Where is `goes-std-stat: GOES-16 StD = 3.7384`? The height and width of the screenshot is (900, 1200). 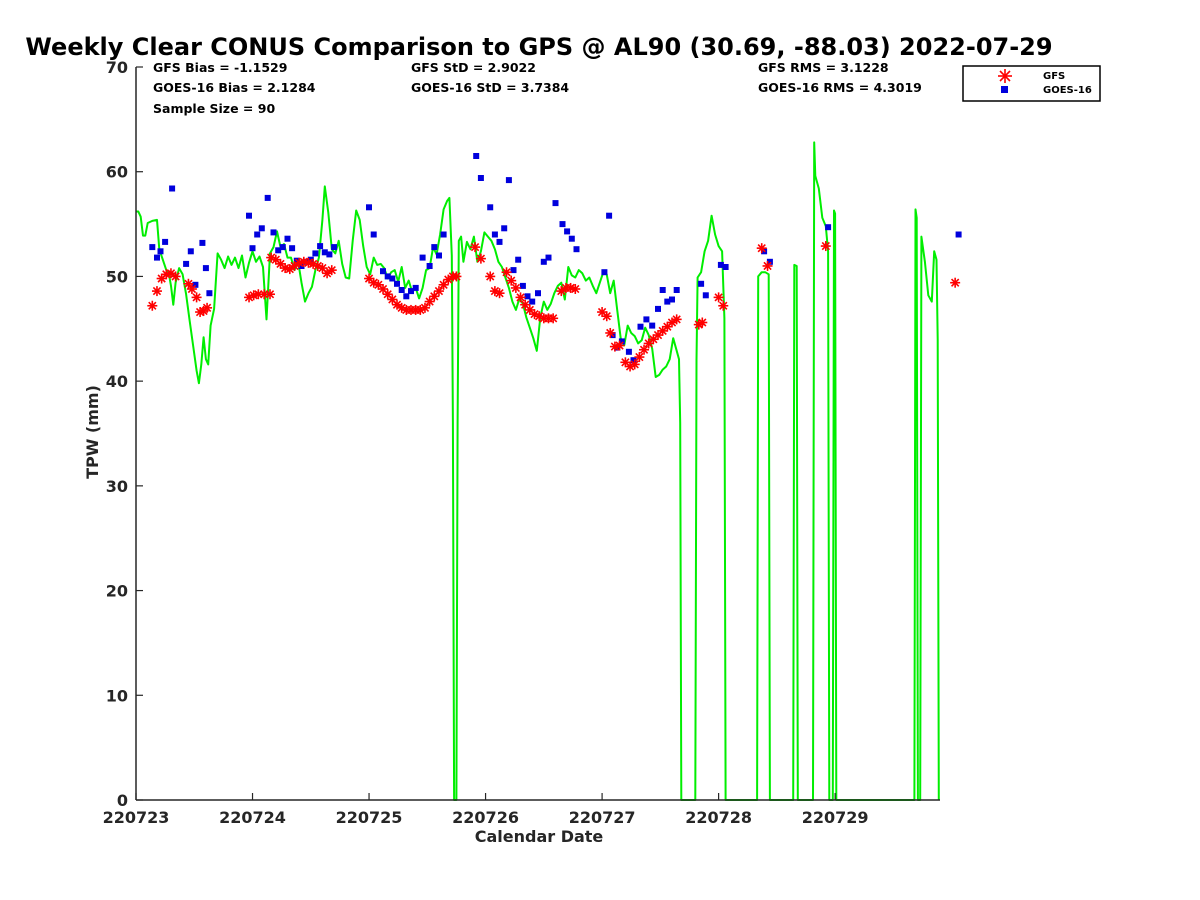
goes-std-stat: GOES-16 StD = 3.7384 is located at coordinates (490, 87).